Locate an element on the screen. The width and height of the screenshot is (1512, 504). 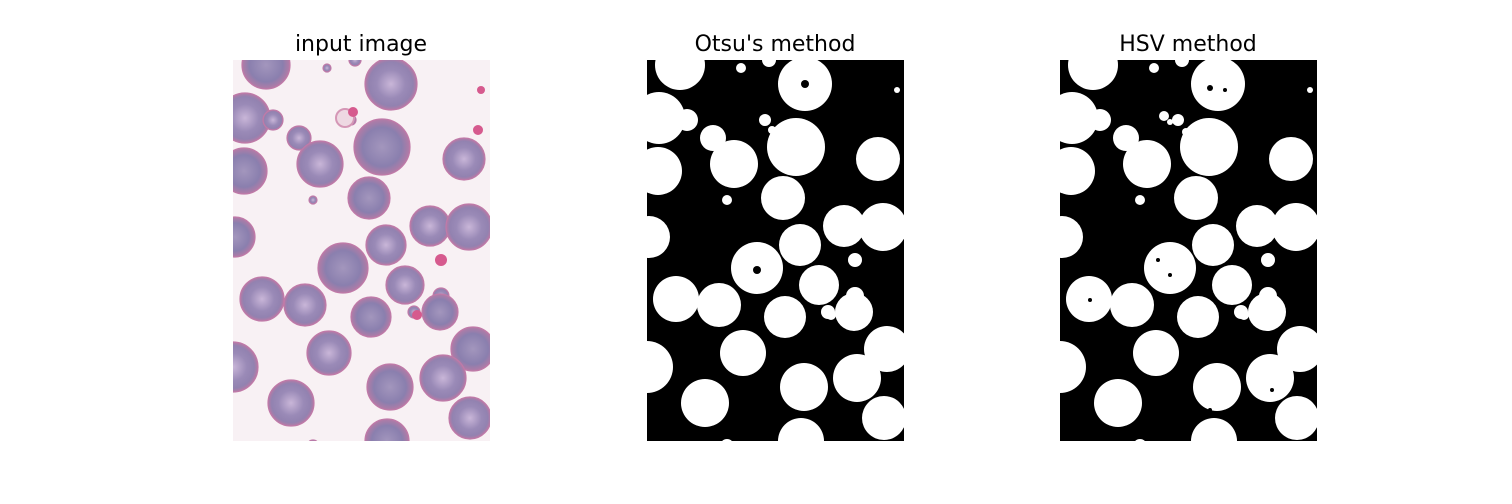
panel-title-otsu: Otsu's method is located at coordinates (775, 44).